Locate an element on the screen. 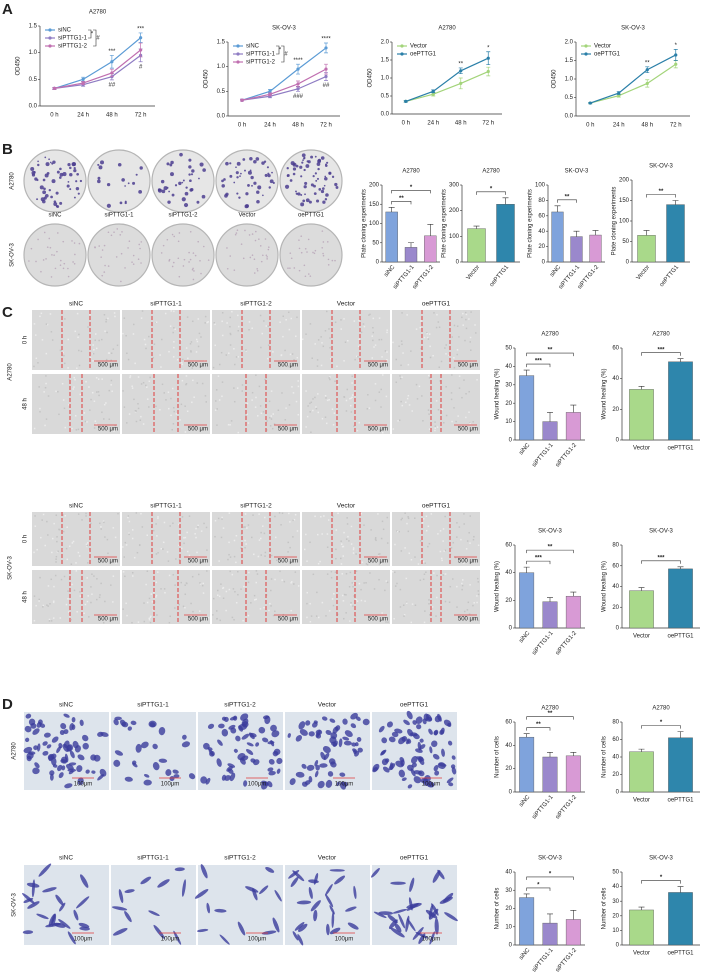  bar is located at coordinates (680, 765).